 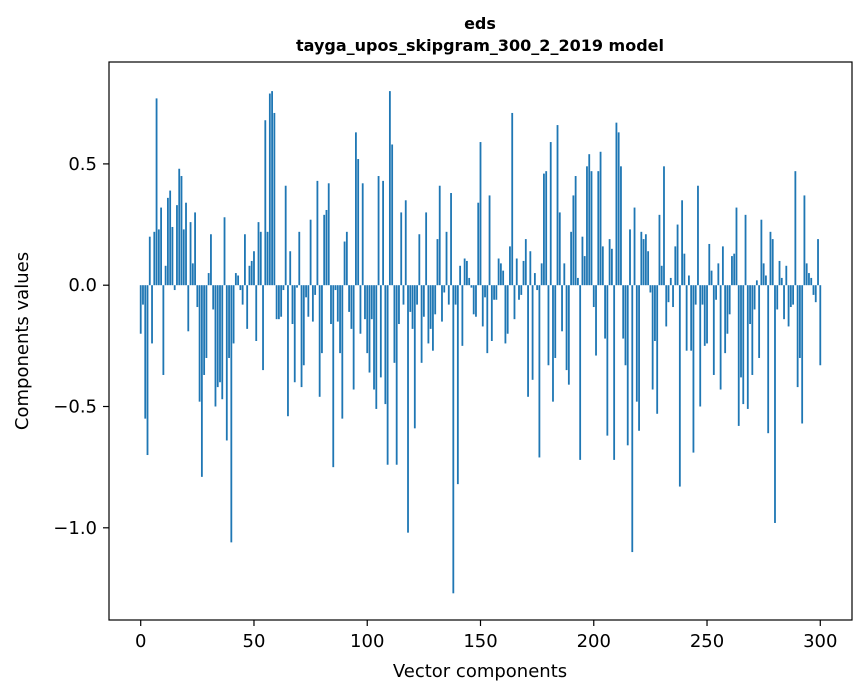 I want to click on x-tick-label: 0, so click(x=140, y=641).